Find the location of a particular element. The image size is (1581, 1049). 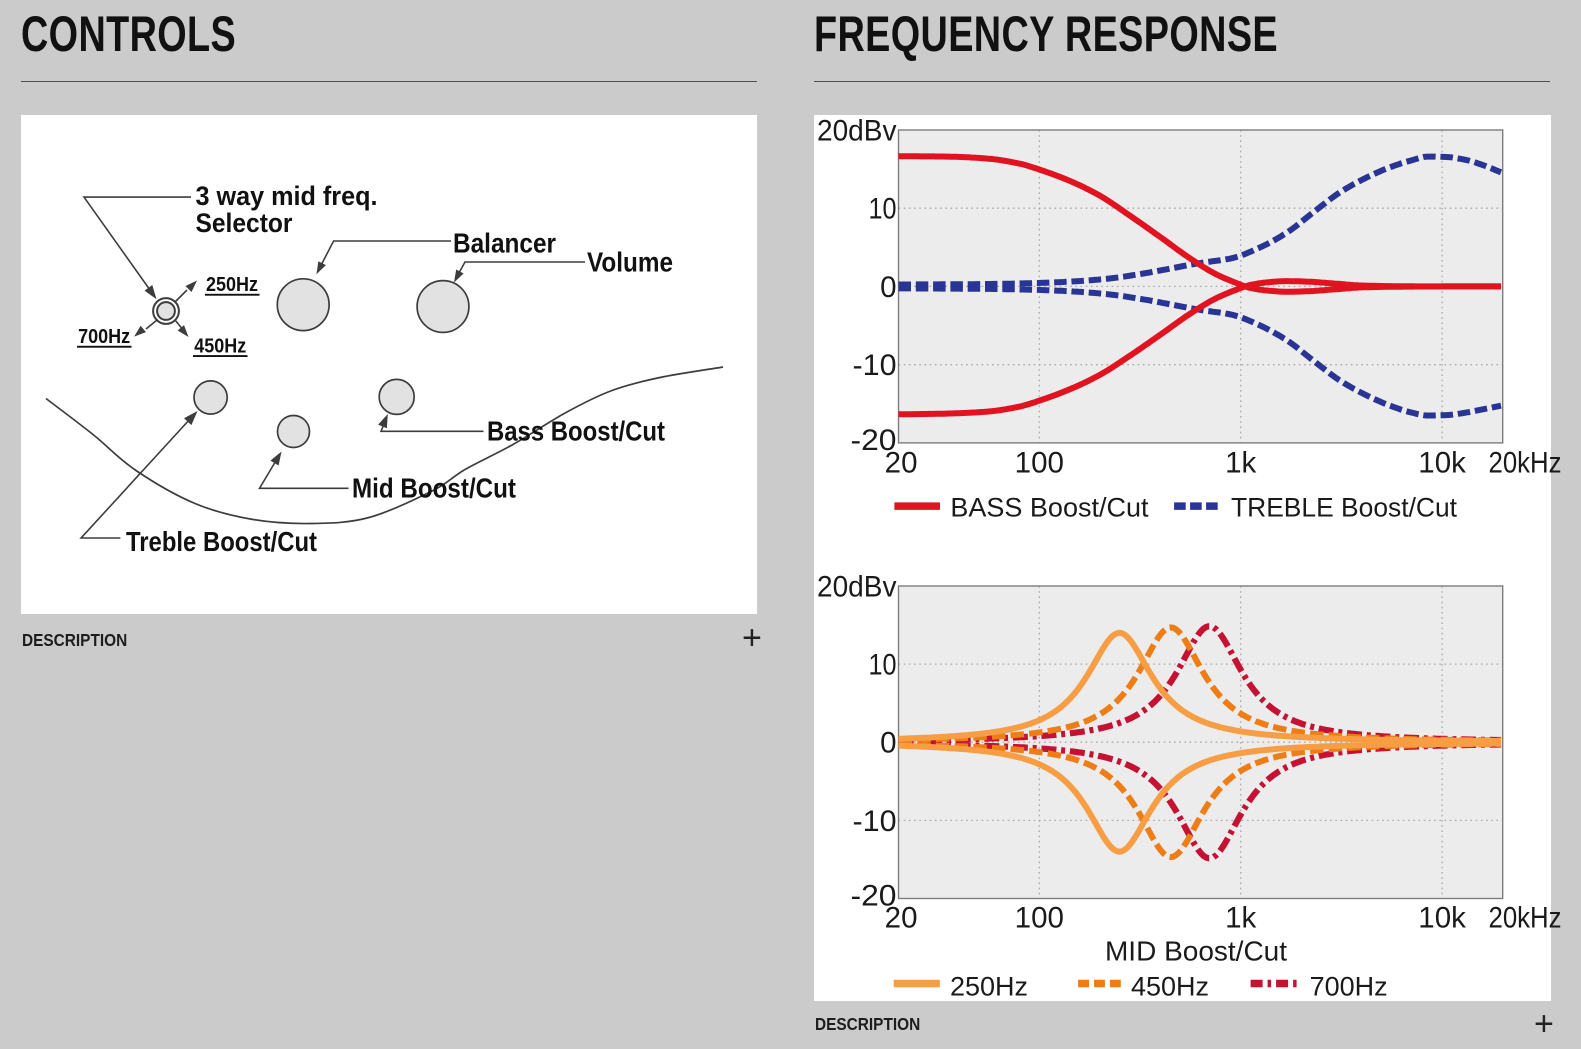

svg-text: Treble Boost/Cut is located at coordinates (221, 541).